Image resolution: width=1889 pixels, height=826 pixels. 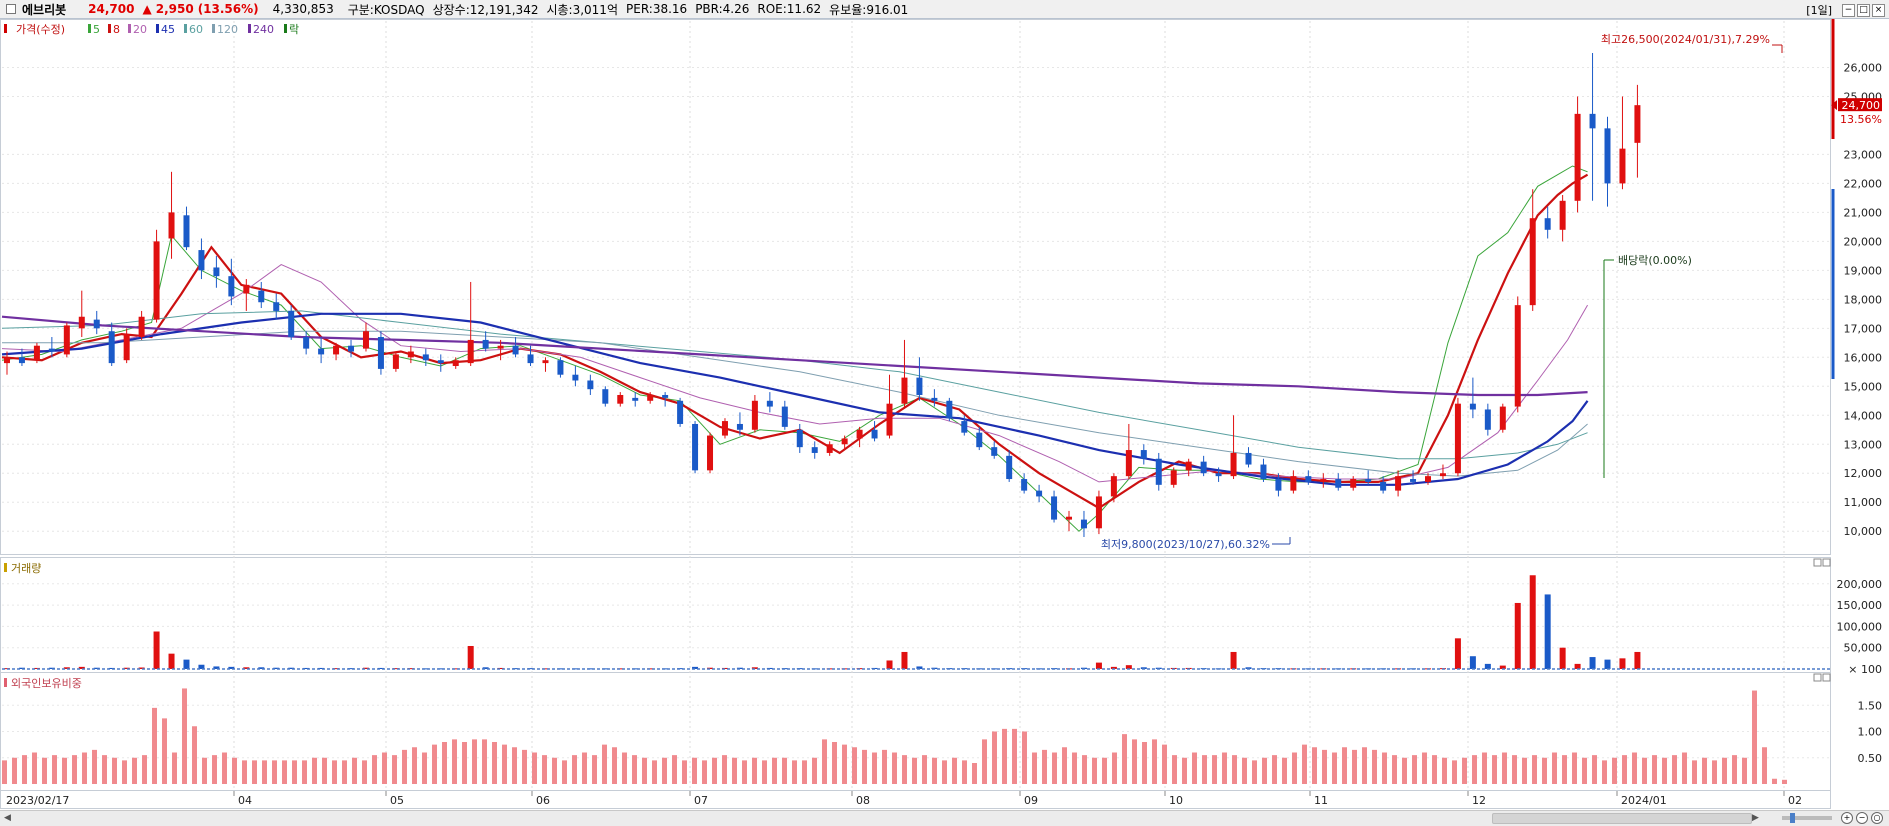 I want to click on window-menu-icon, so click(x=11, y=9).